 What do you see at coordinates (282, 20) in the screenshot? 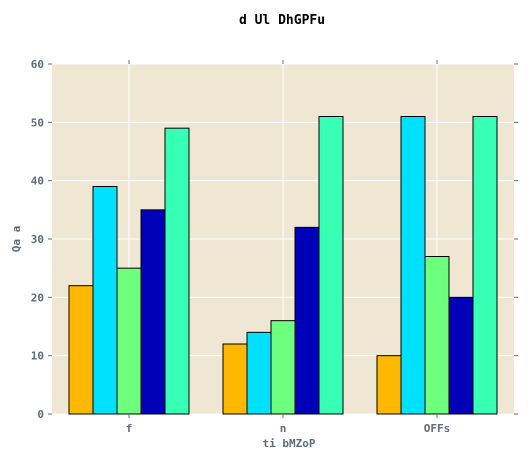
I see `chart-title: d Ul DhGPFu` at bounding box center [282, 20].